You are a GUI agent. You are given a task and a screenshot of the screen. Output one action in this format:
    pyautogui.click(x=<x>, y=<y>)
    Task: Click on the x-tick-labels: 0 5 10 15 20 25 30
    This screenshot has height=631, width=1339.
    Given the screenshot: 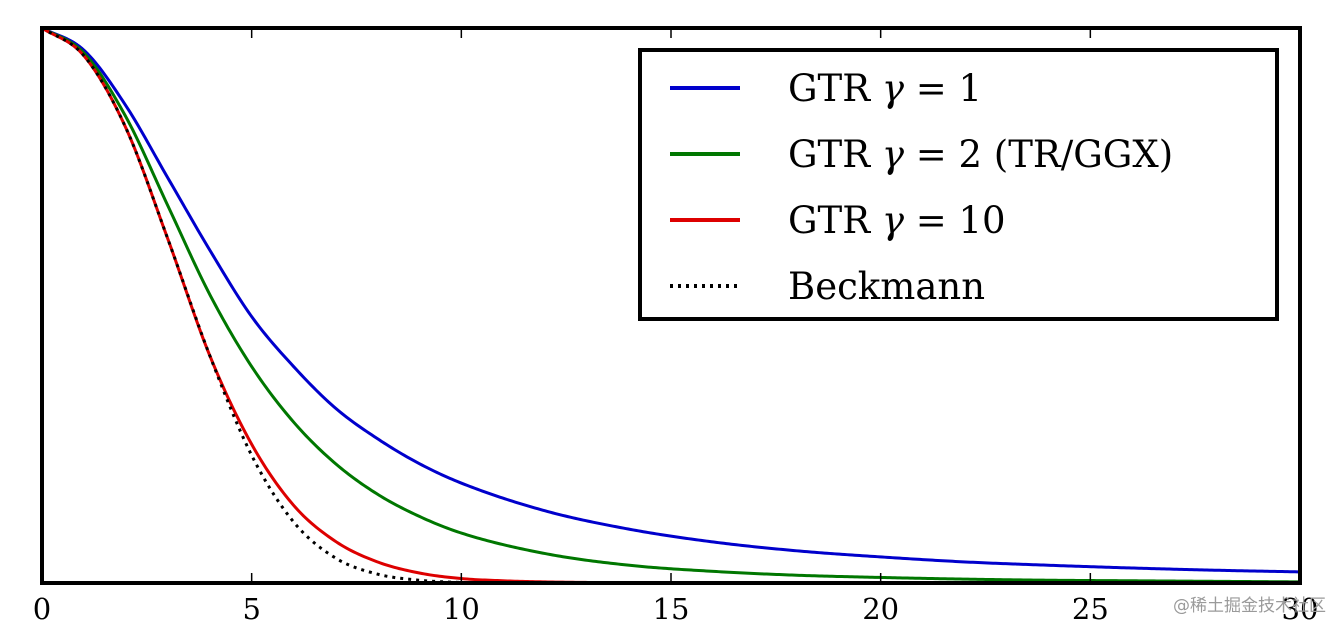 What is the action you would take?
    pyautogui.click(x=676, y=609)
    